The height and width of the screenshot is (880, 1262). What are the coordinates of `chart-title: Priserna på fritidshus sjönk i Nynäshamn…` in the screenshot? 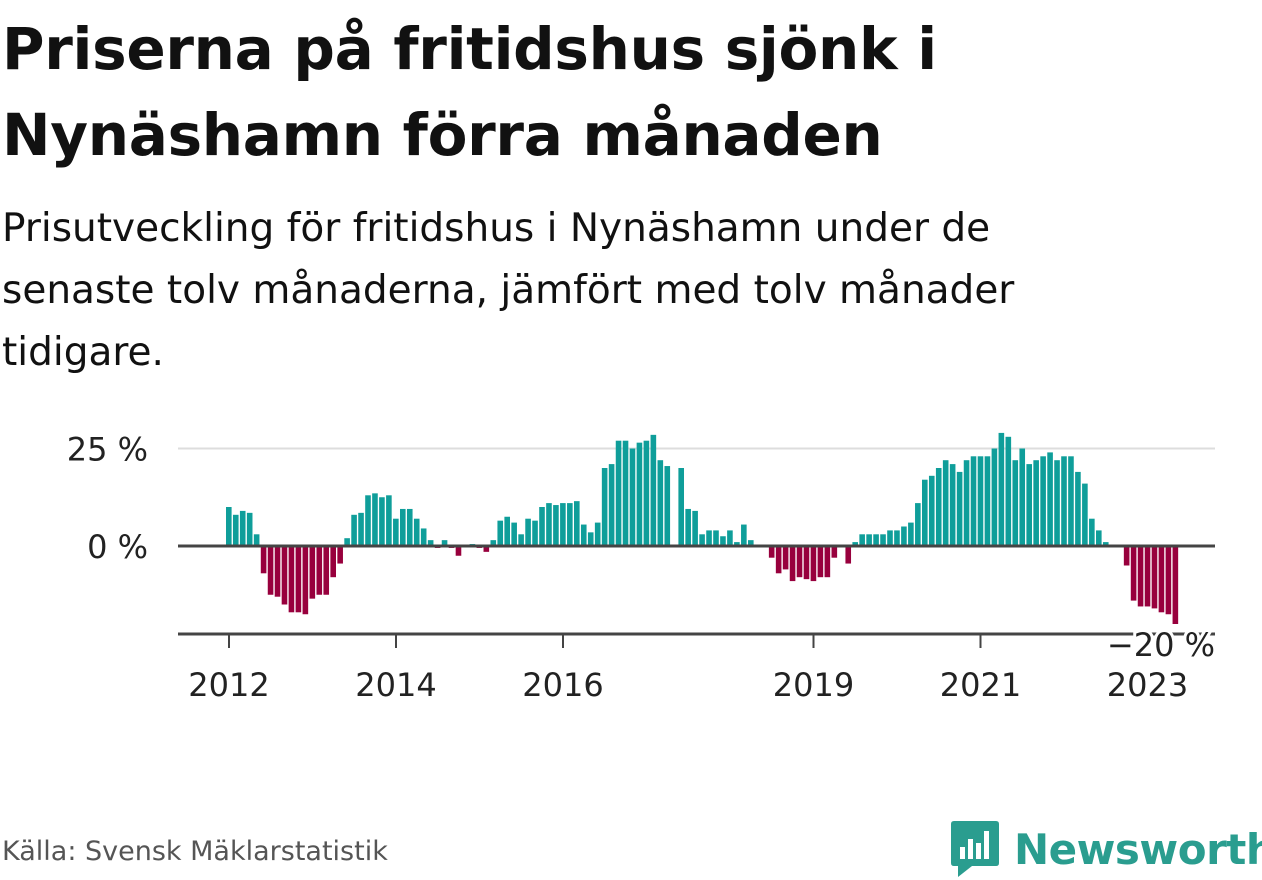 It's located at (469, 92).